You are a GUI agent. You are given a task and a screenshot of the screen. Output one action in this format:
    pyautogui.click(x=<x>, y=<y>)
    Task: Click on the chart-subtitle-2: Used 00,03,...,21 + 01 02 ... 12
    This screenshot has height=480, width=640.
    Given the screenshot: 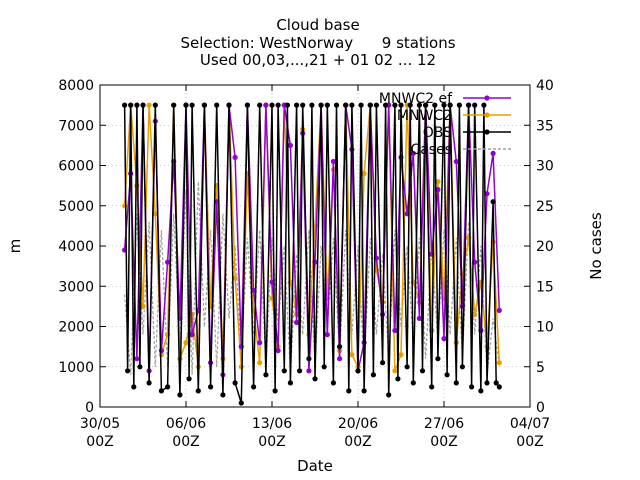 What is the action you would take?
    pyautogui.click(x=318, y=60)
    